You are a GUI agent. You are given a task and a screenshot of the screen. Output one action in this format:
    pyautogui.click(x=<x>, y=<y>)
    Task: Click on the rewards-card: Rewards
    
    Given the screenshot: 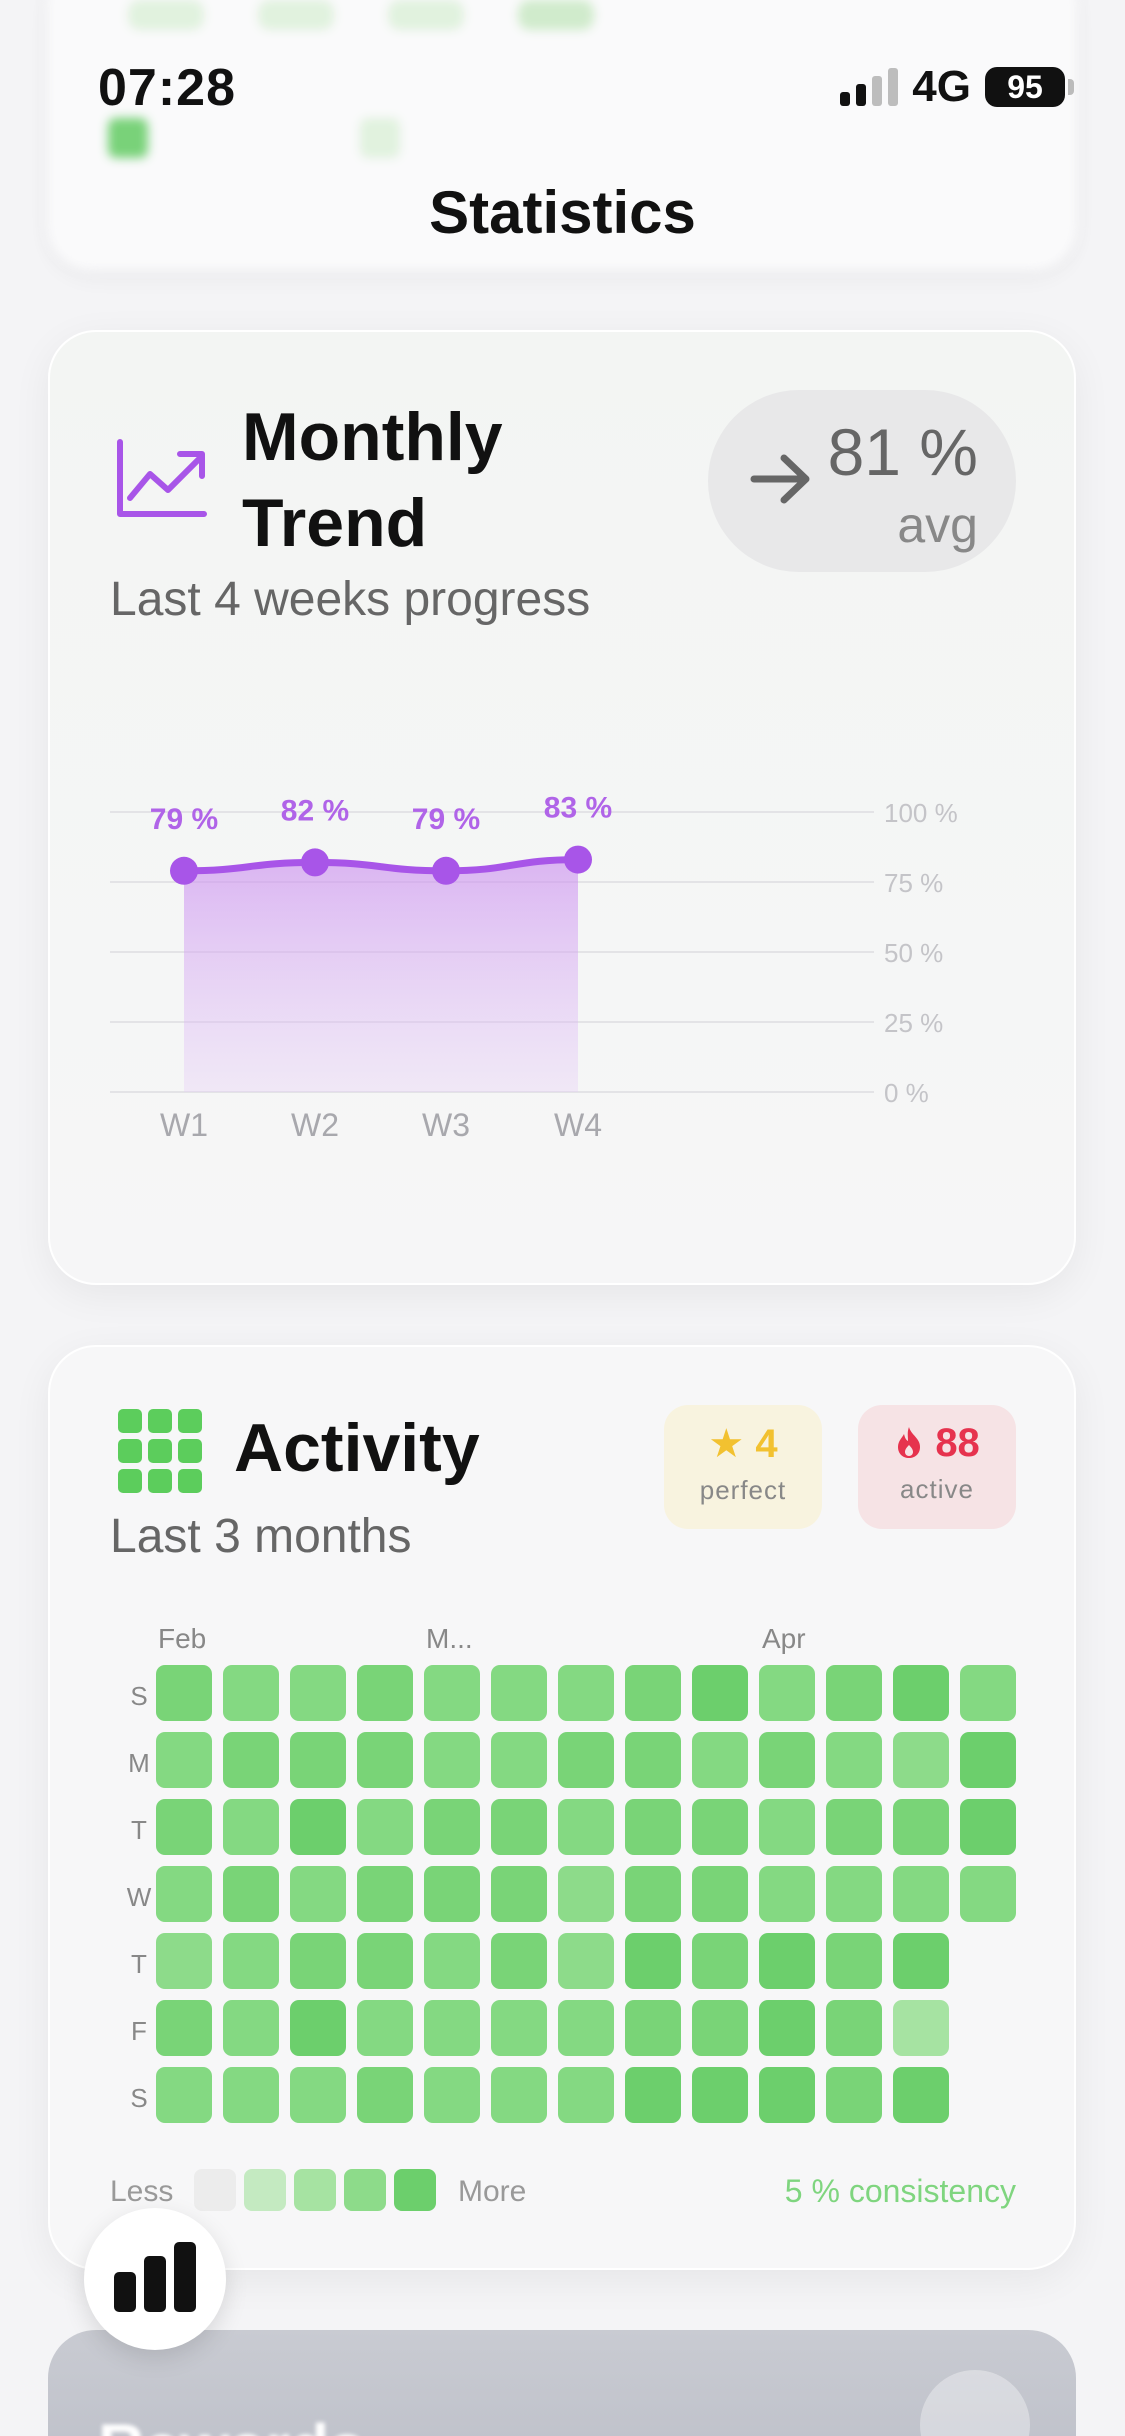 What is the action you would take?
    pyautogui.click(x=562, y=2383)
    